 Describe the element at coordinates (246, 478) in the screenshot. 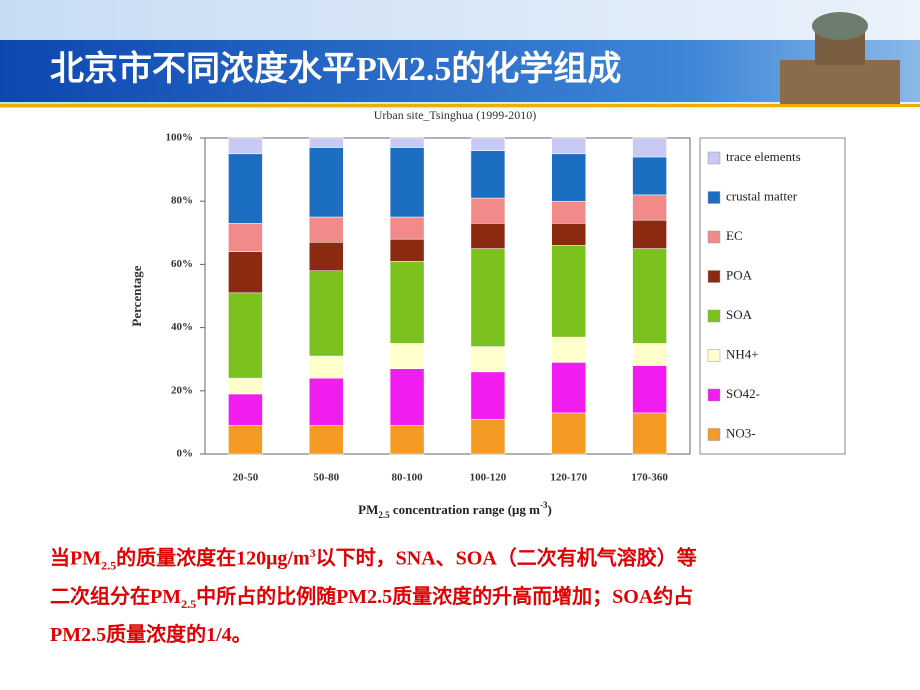

I see `x-tick-label: 20-50` at that location.